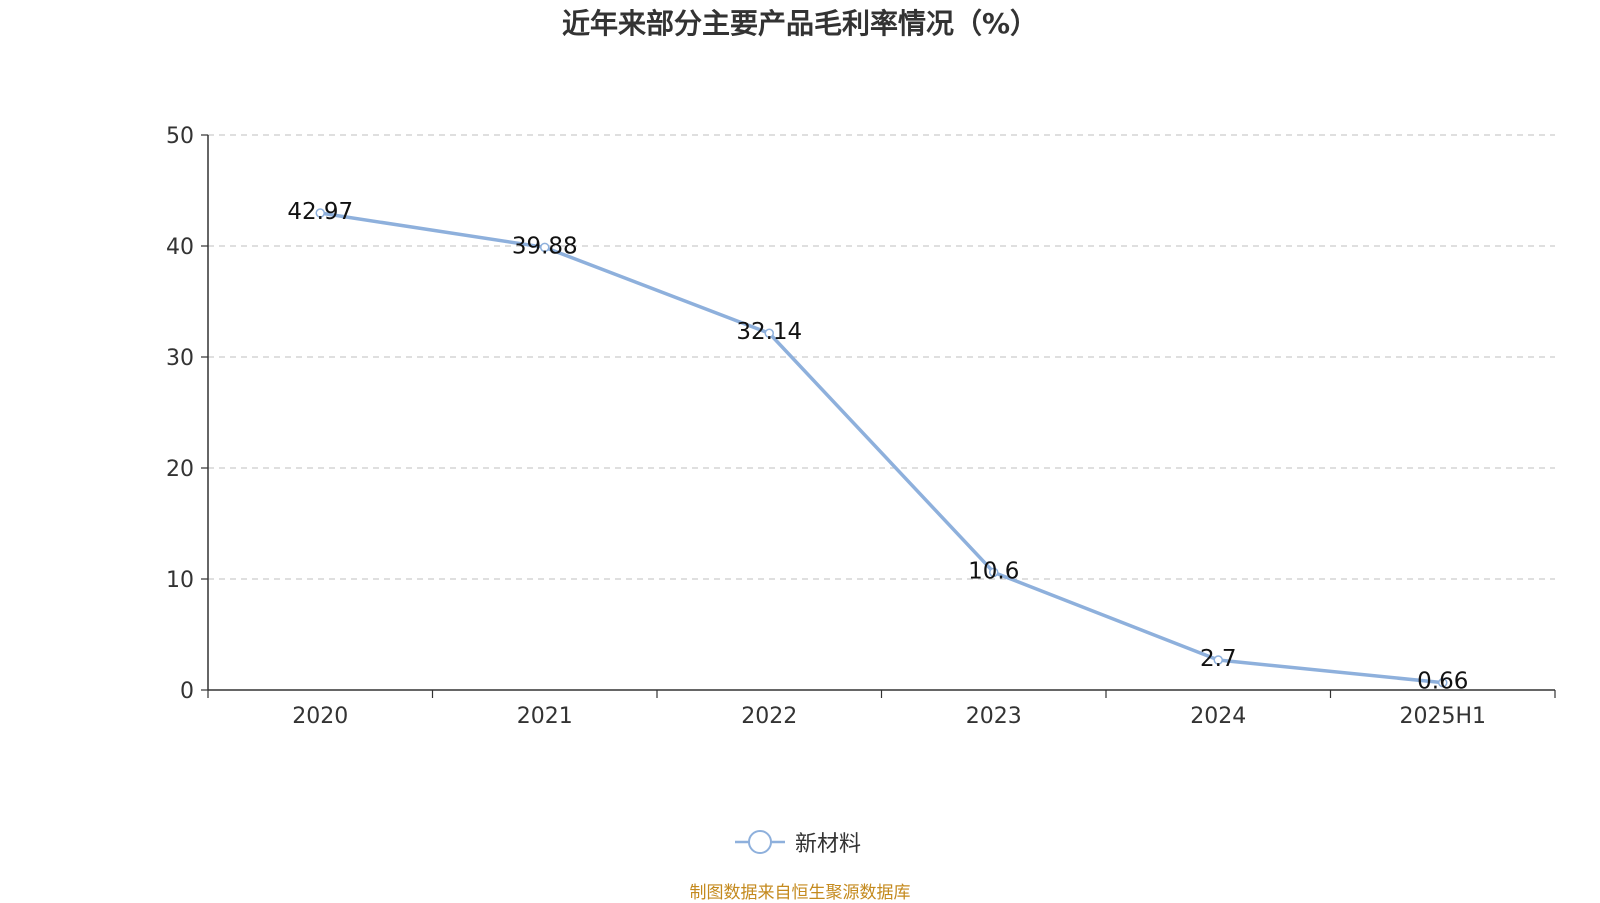 This screenshot has height=903, width=1600. What do you see at coordinates (1442, 716) in the screenshot?
I see `x-tick-label: 2025H1` at bounding box center [1442, 716].